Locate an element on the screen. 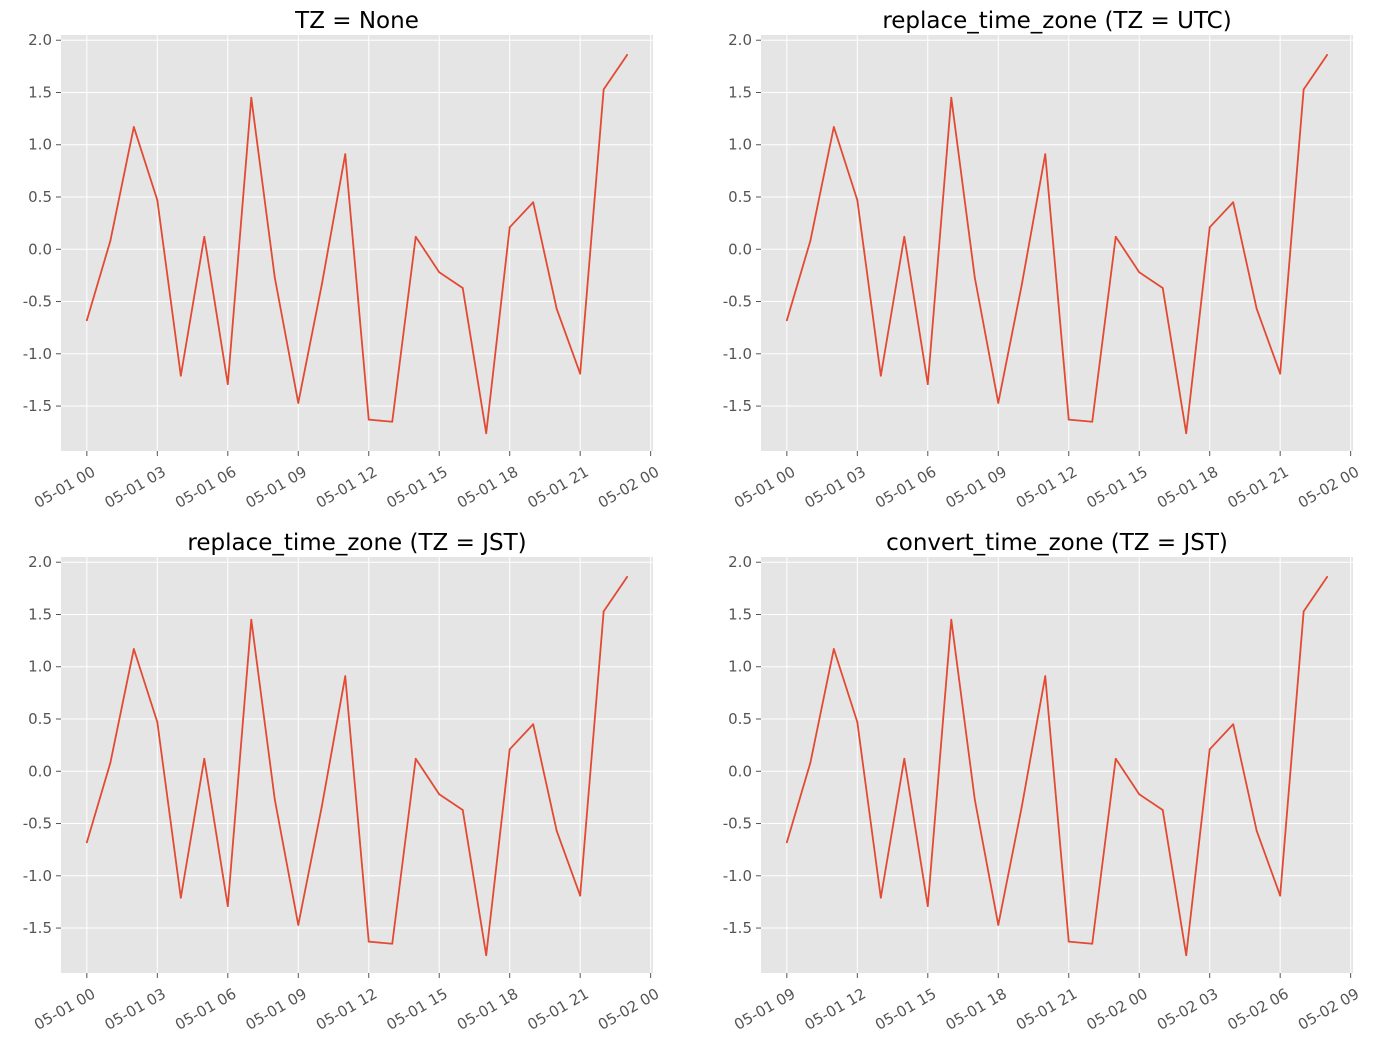  x-tick-label: 05-02 03 is located at coordinates (1187, 1009).